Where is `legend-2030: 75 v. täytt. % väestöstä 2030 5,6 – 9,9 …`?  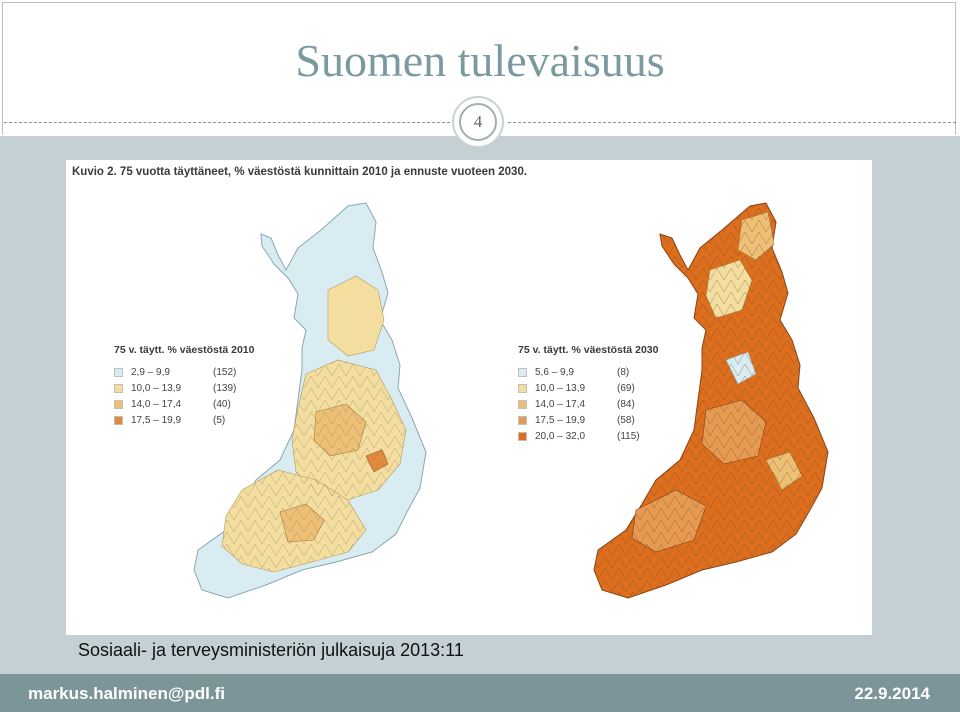 legend-2030: 75 v. täytt. % väestöstä 2030 5,6 – 9,9 … is located at coordinates (588, 394).